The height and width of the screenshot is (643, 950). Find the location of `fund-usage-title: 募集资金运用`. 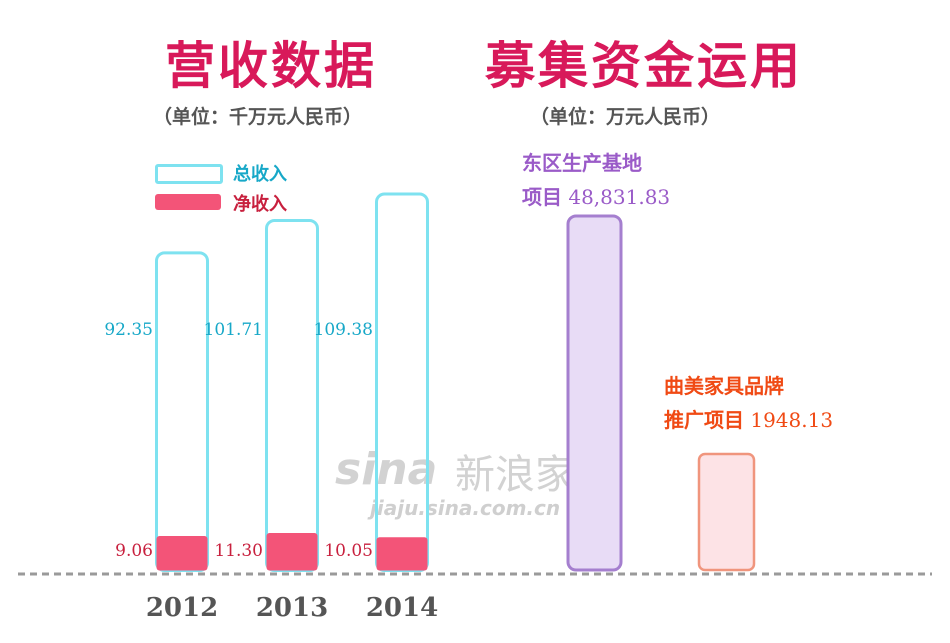

fund-usage-title: 募集资金运用 is located at coordinates (644, 66).